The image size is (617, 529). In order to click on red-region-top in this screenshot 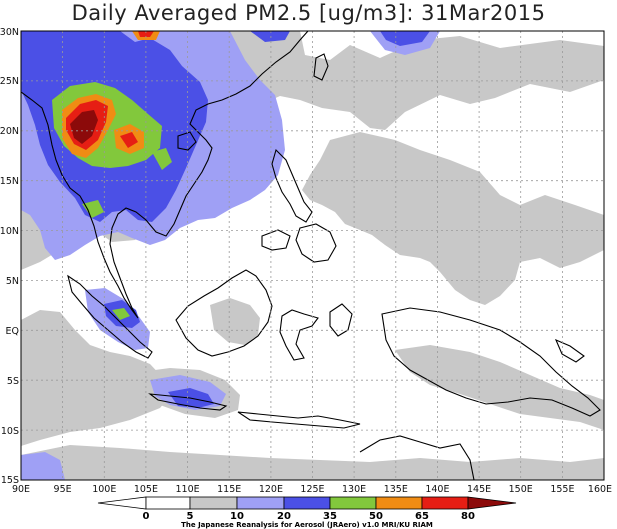, I will do `click(146, 34)`.